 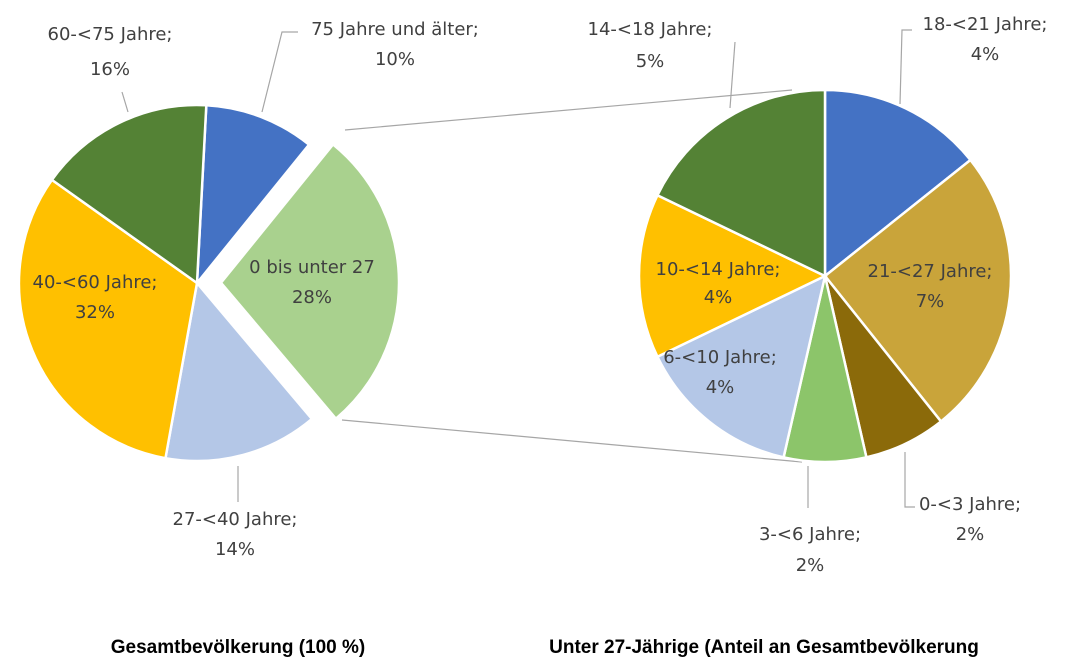 I want to click on data-label: 0-<3 Jahre;, so click(x=970, y=504).